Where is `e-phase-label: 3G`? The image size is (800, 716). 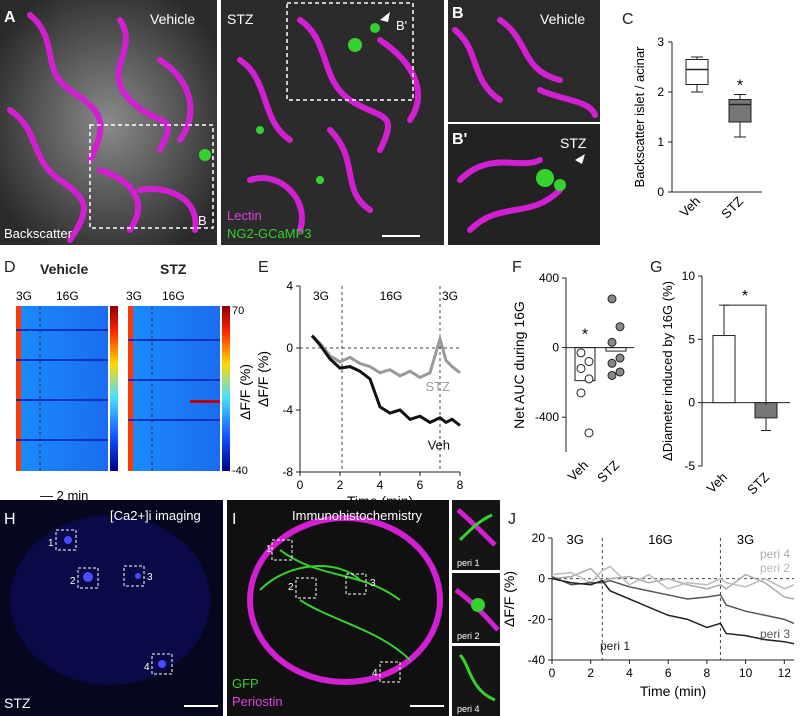 e-phase-label: 3G is located at coordinates (321, 296).